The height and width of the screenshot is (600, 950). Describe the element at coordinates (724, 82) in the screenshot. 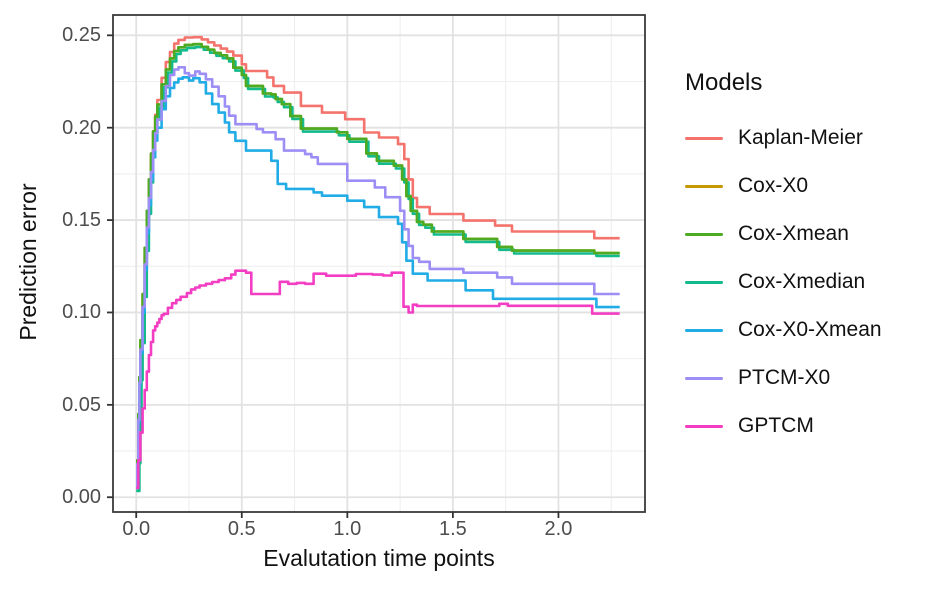

I see `legend-title: Models` at that location.